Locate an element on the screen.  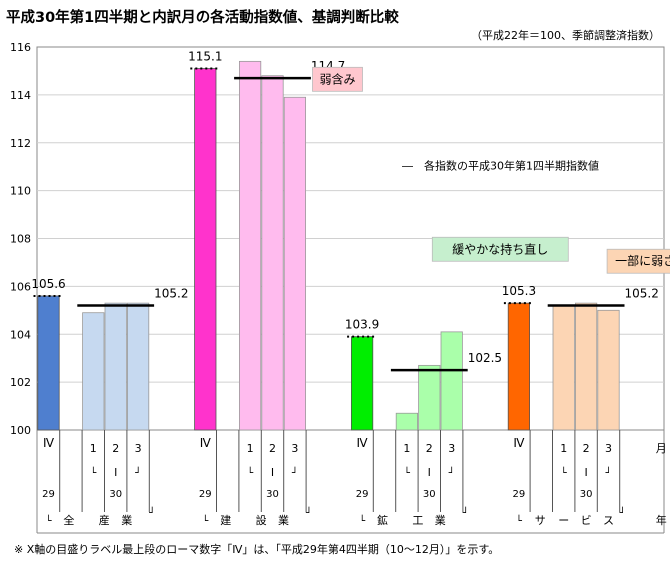
sector-name-char: 設 is located at coordinates (261, 520).